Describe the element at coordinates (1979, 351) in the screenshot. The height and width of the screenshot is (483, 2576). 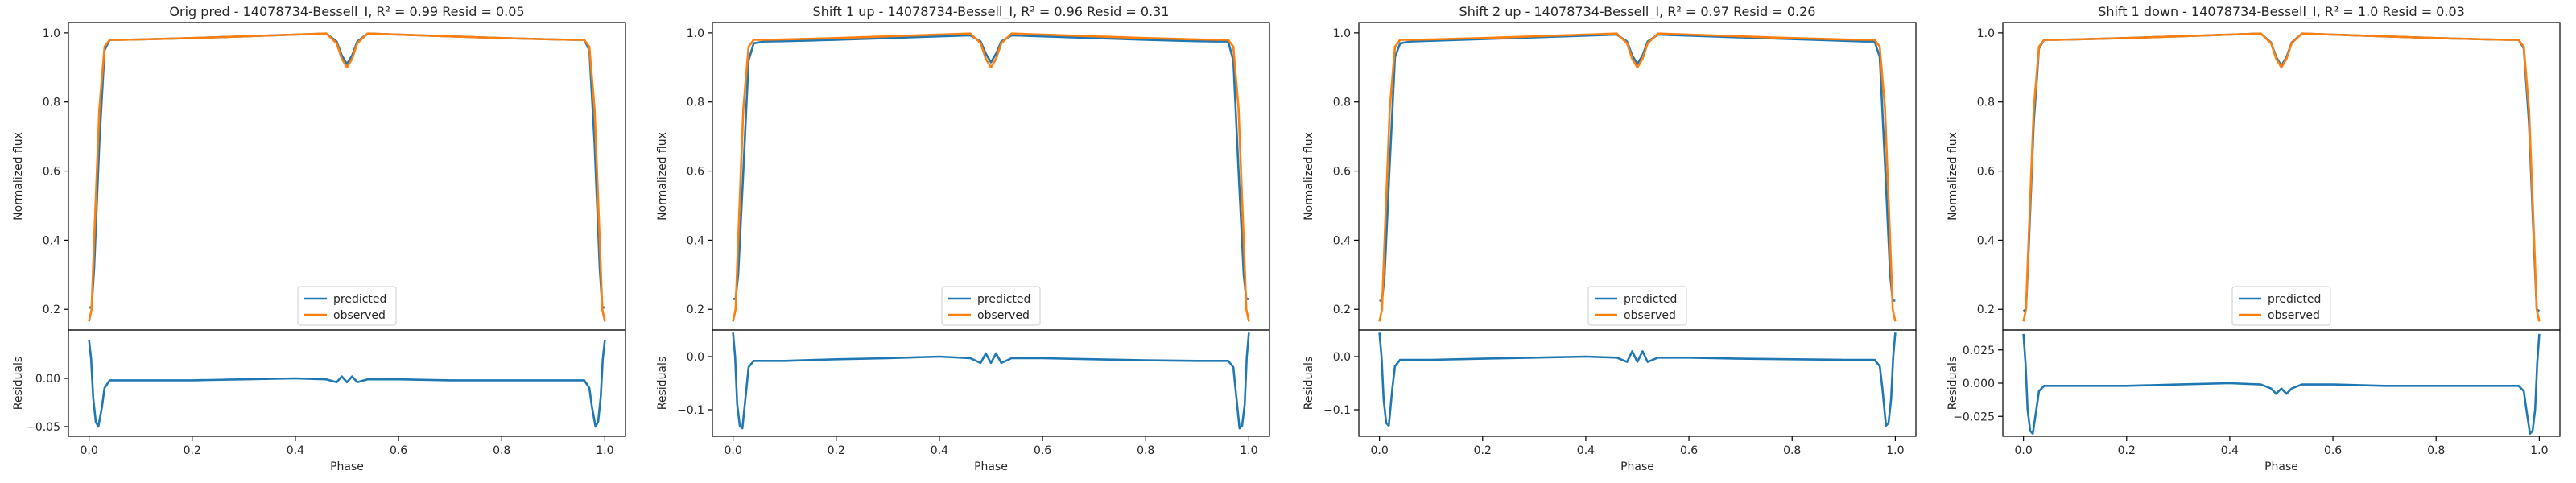
I see `residual-y-tick-label: 0.025` at that location.